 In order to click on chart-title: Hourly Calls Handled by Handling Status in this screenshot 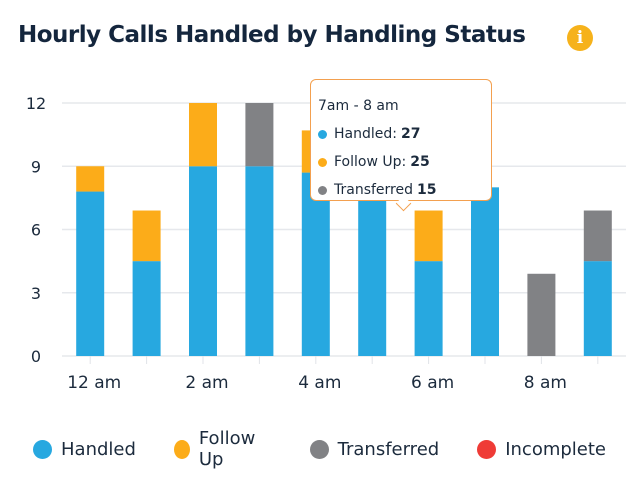, I will do `click(272, 35)`.